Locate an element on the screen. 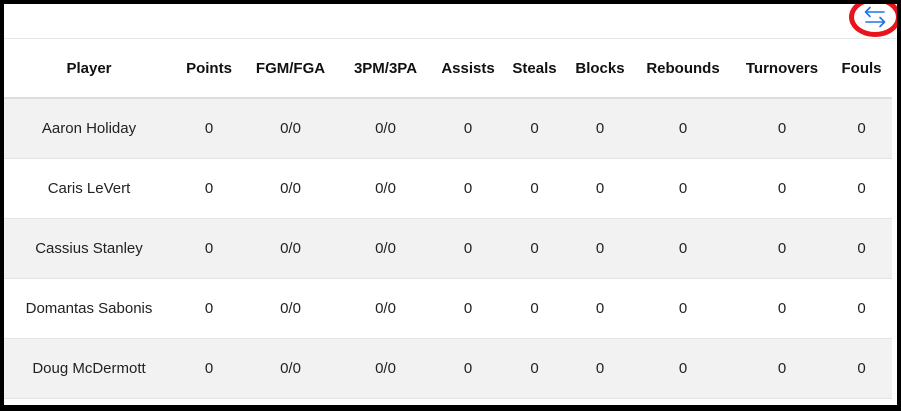 Image resolution: width=901 pixels, height=411 pixels. column-header-3pm-3pa: 3PM/3PA is located at coordinates (385, 69).